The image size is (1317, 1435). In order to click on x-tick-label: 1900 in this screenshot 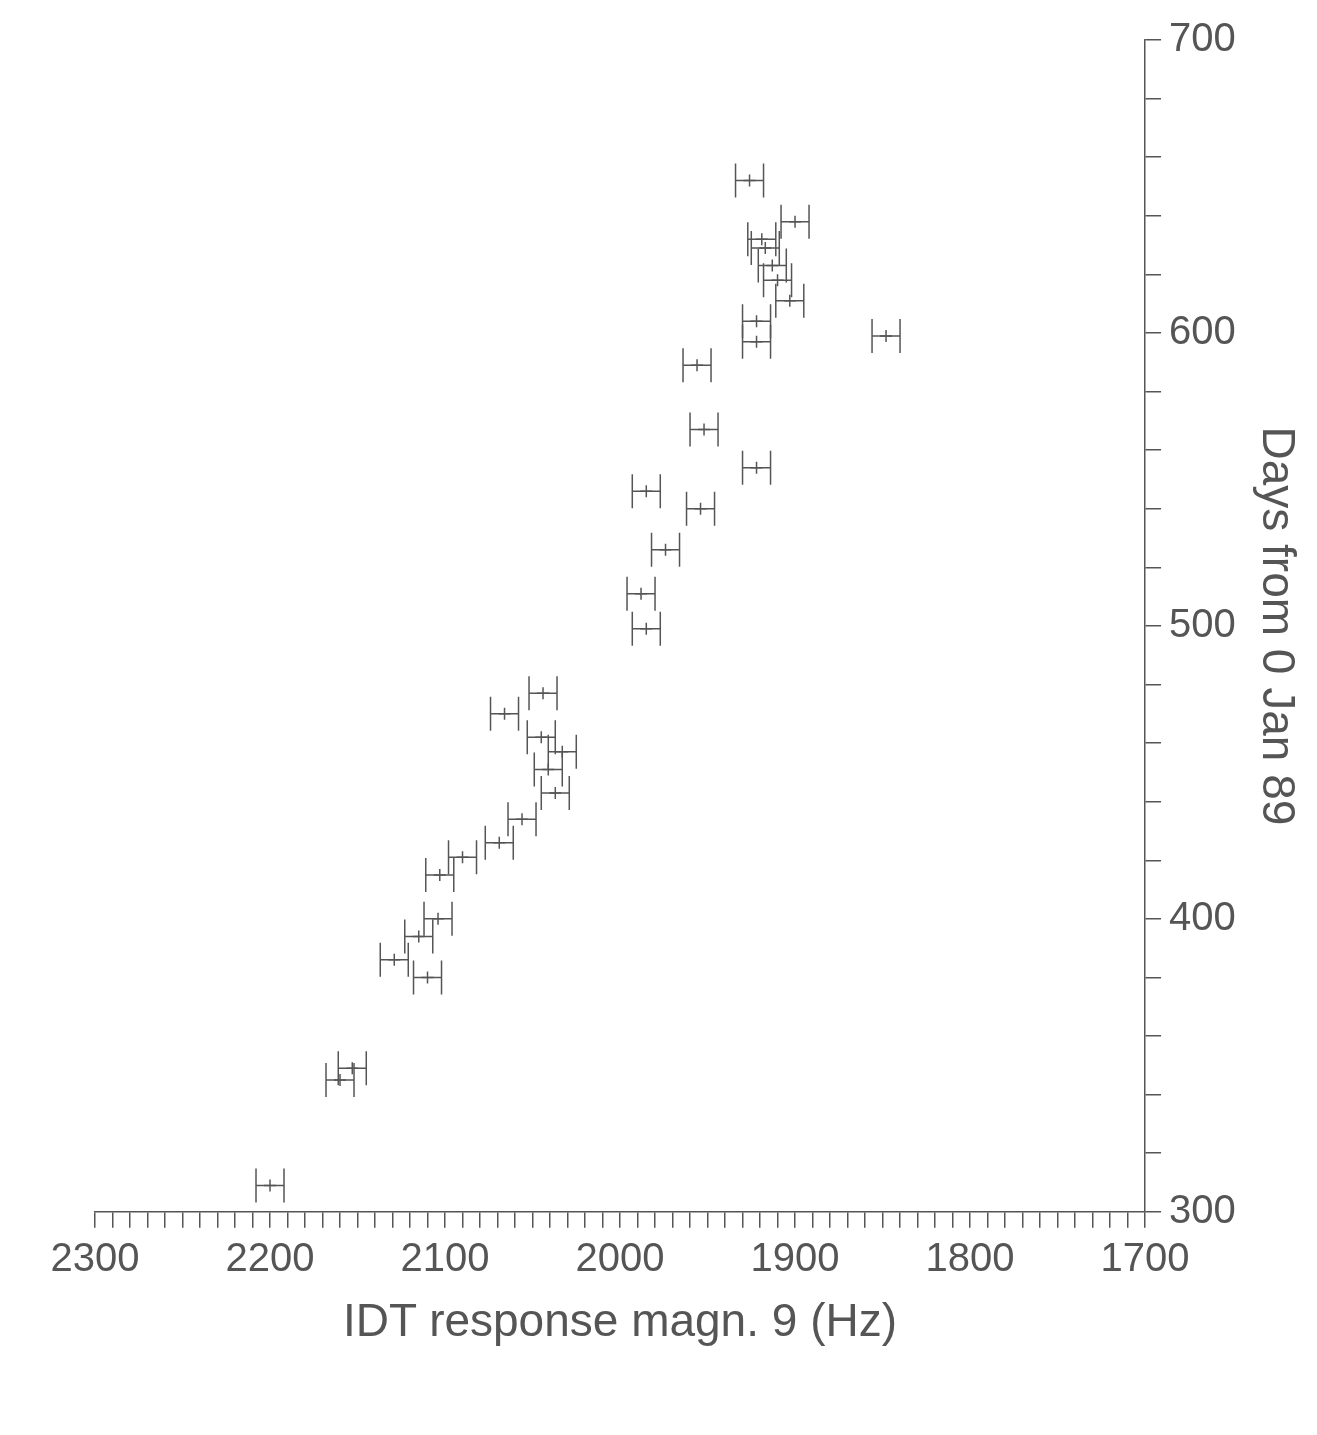, I will do `click(795, 1256)`.